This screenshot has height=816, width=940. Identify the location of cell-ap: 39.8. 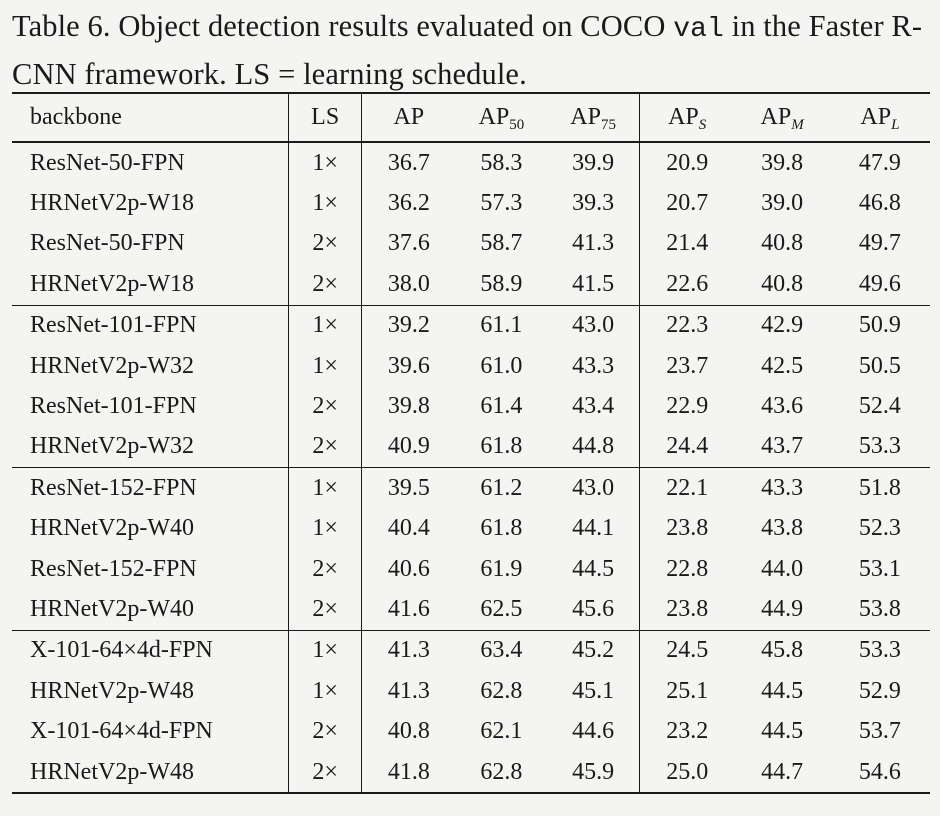
(408, 406).